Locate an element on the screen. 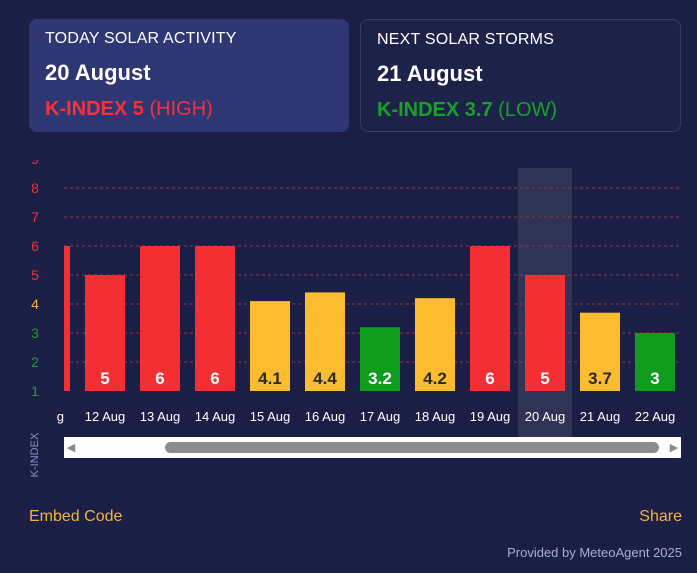  x-tick-label: 15 Aug is located at coordinates (270, 416).